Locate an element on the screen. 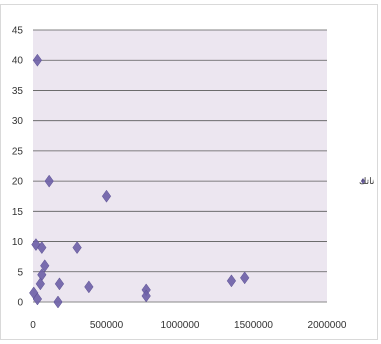 This screenshot has height=344, width=381. y-tick-label: 35 is located at coordinates (18, 91).